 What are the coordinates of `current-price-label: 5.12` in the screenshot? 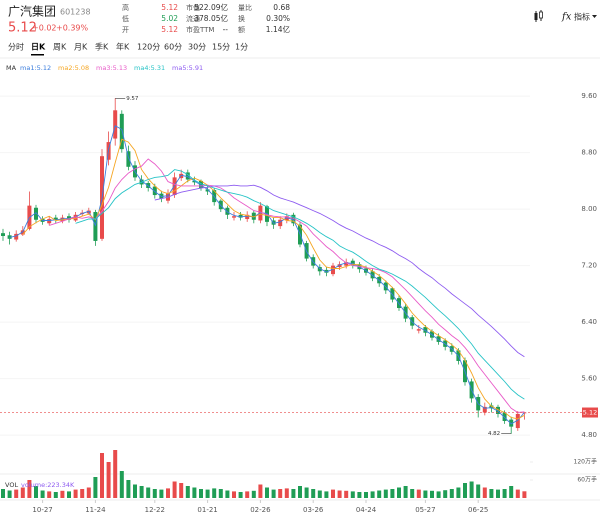 It's located at (590, 413).